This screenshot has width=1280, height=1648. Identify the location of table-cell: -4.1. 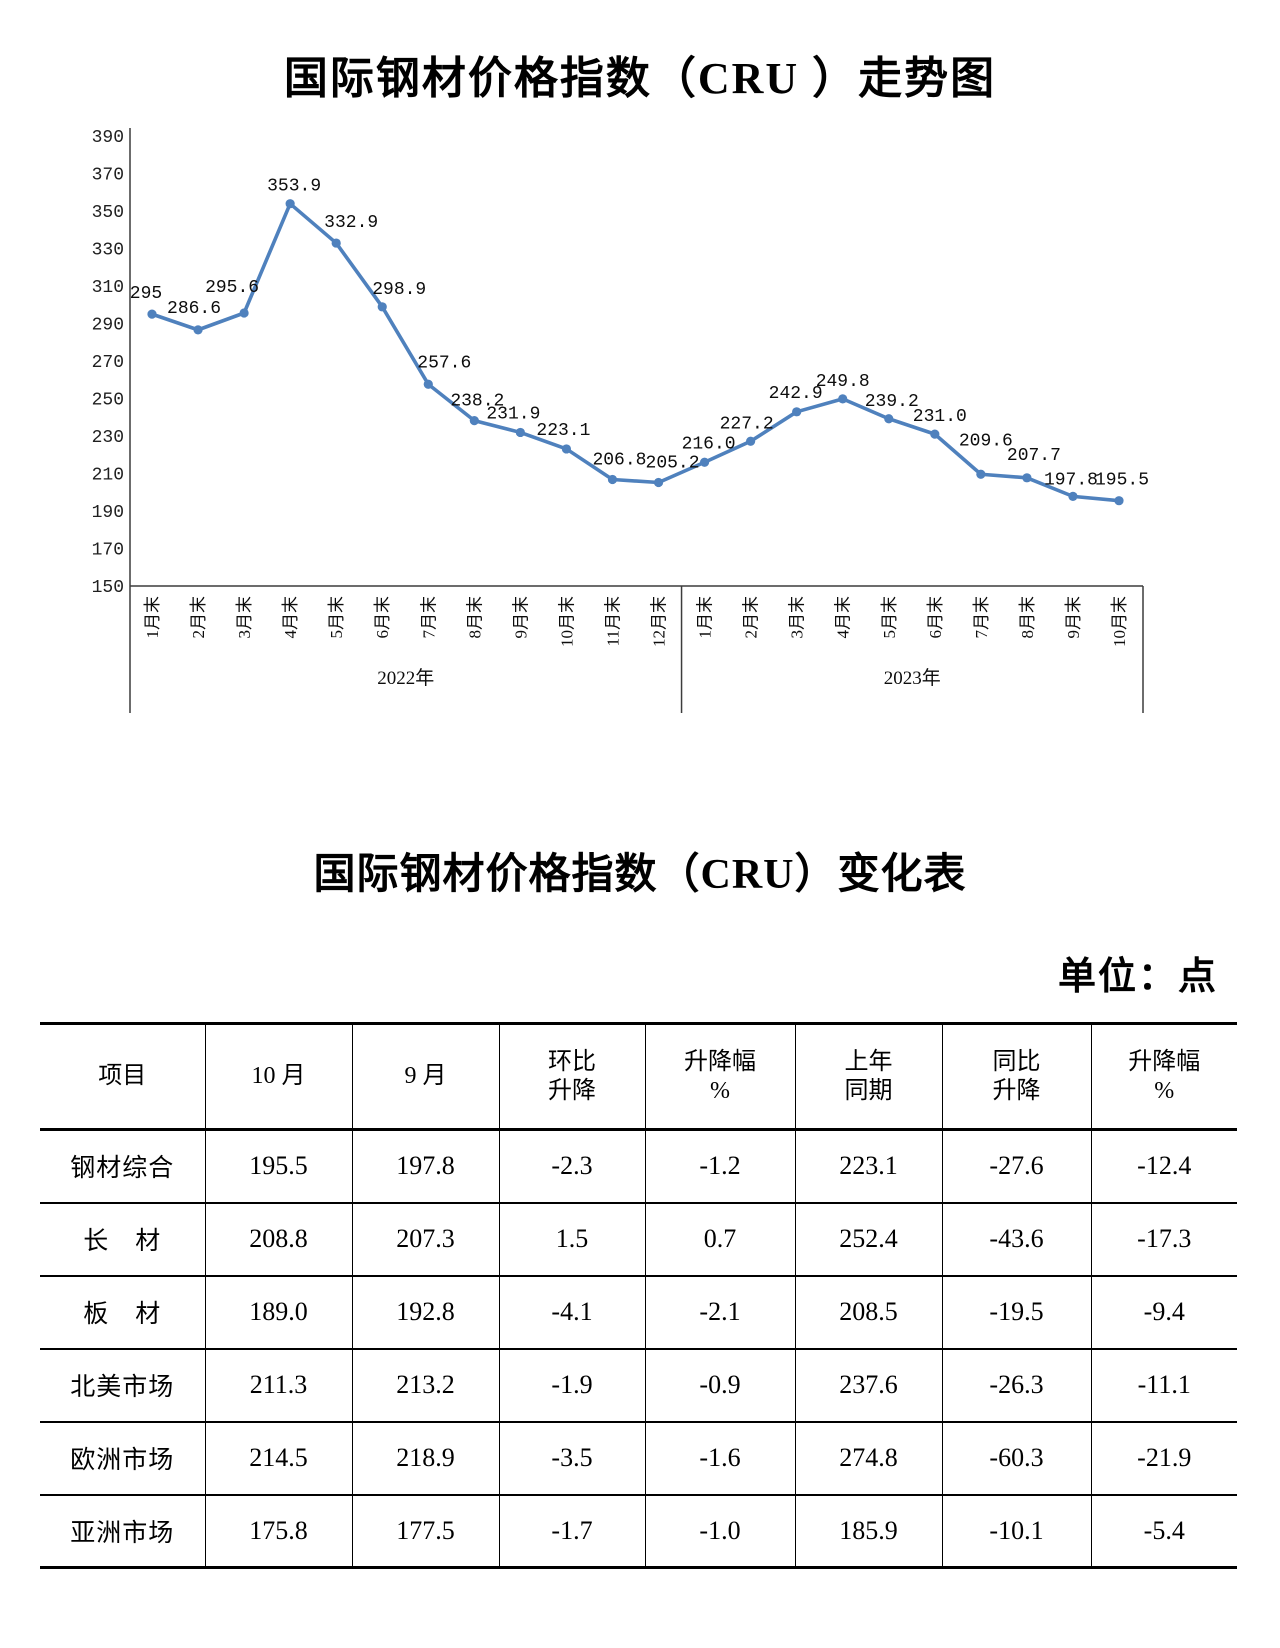
(572, 1312).